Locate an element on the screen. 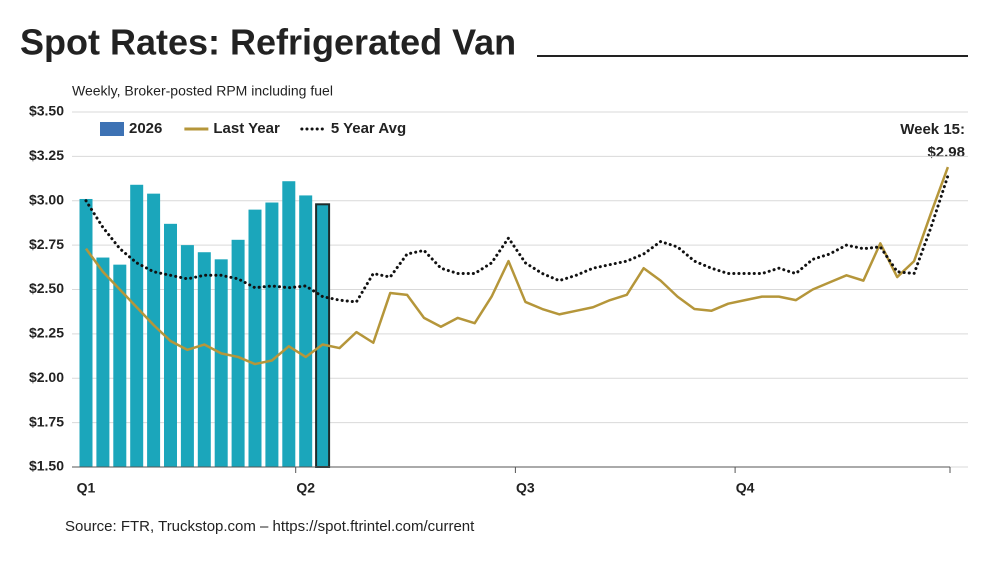 This screenshot has height=561, width=997. y-tick-label: $3.00 is located at coordinates (46, 199).